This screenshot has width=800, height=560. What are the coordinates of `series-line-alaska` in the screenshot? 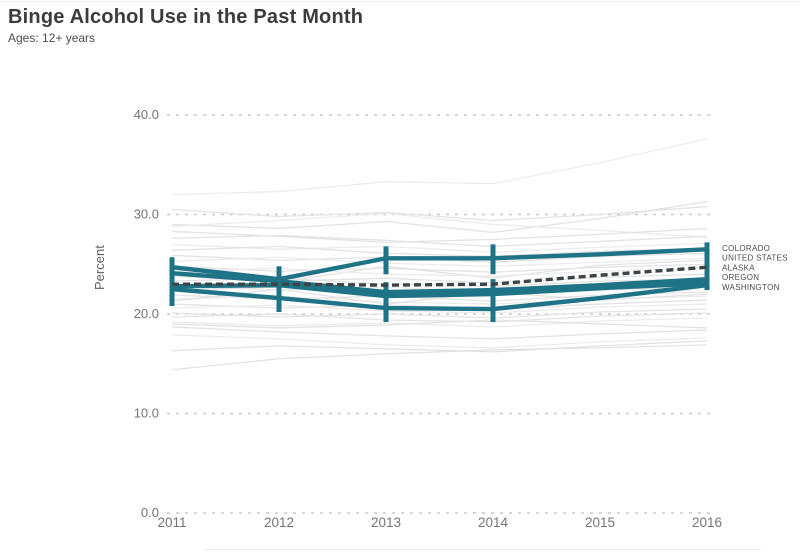 It's located at (439, 283).